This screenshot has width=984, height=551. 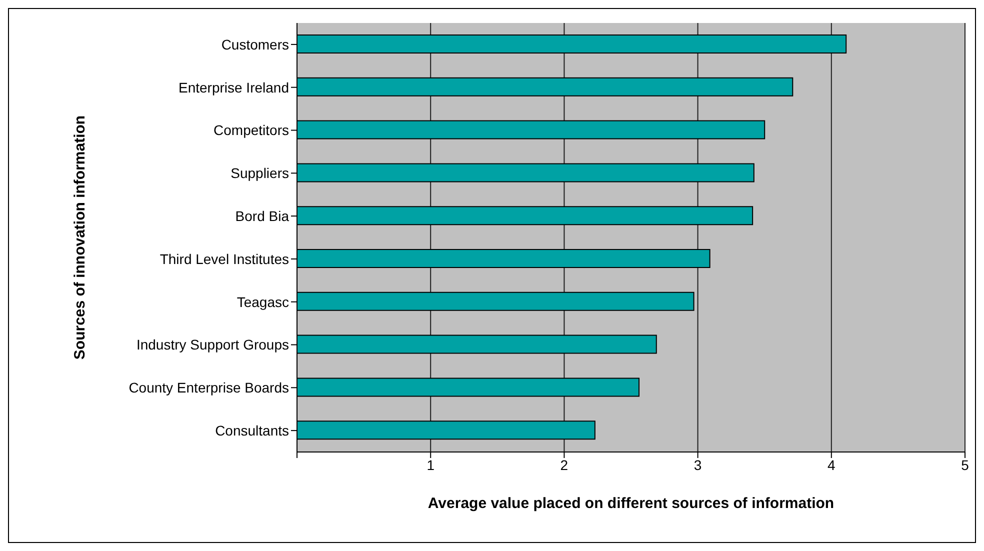 I want to click on y-axis-title: Sources of innovation information, so click(x=79, y=237).